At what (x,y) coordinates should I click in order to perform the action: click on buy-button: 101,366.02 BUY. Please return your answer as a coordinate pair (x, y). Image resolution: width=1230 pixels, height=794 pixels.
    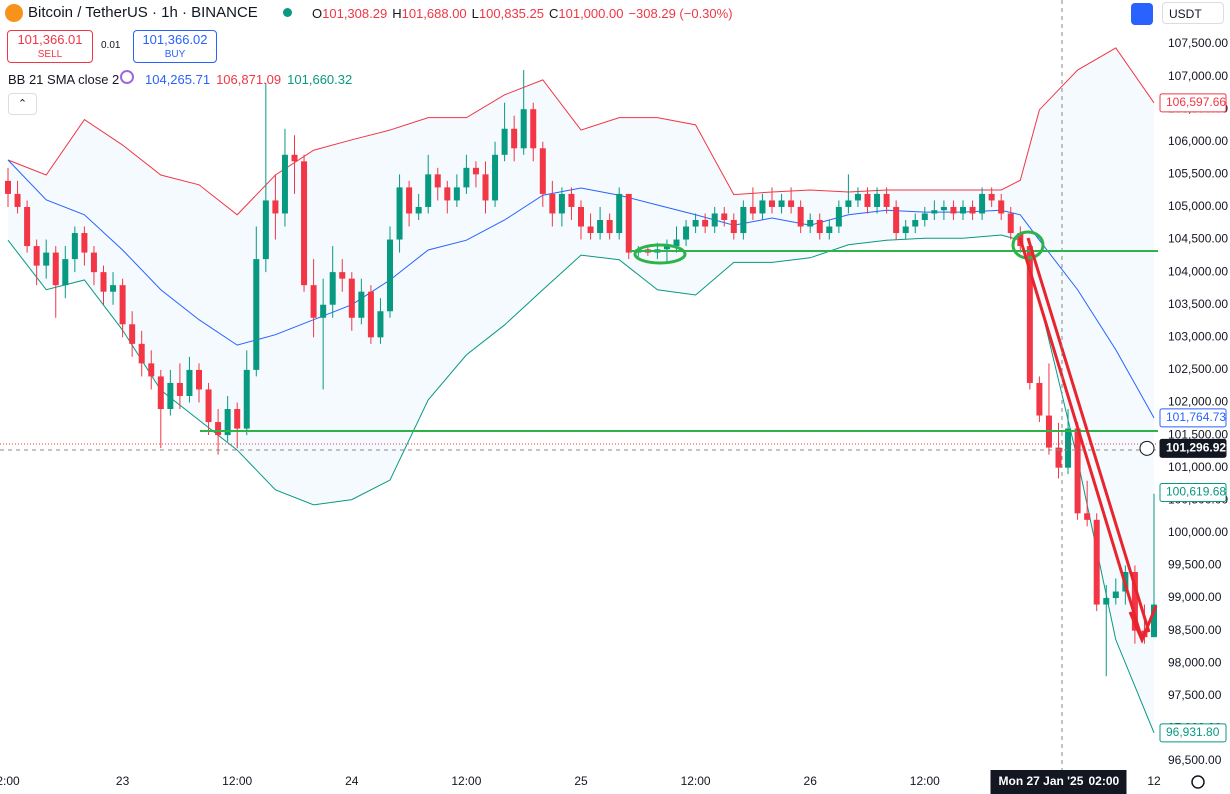
    Looking at the image, I should click on (175, 46).